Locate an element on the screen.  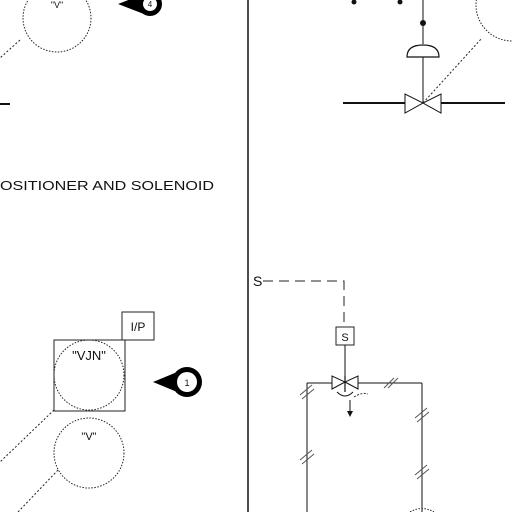
instrument-bubble-top-left-label: "V" is located at coordinates (57, 5).